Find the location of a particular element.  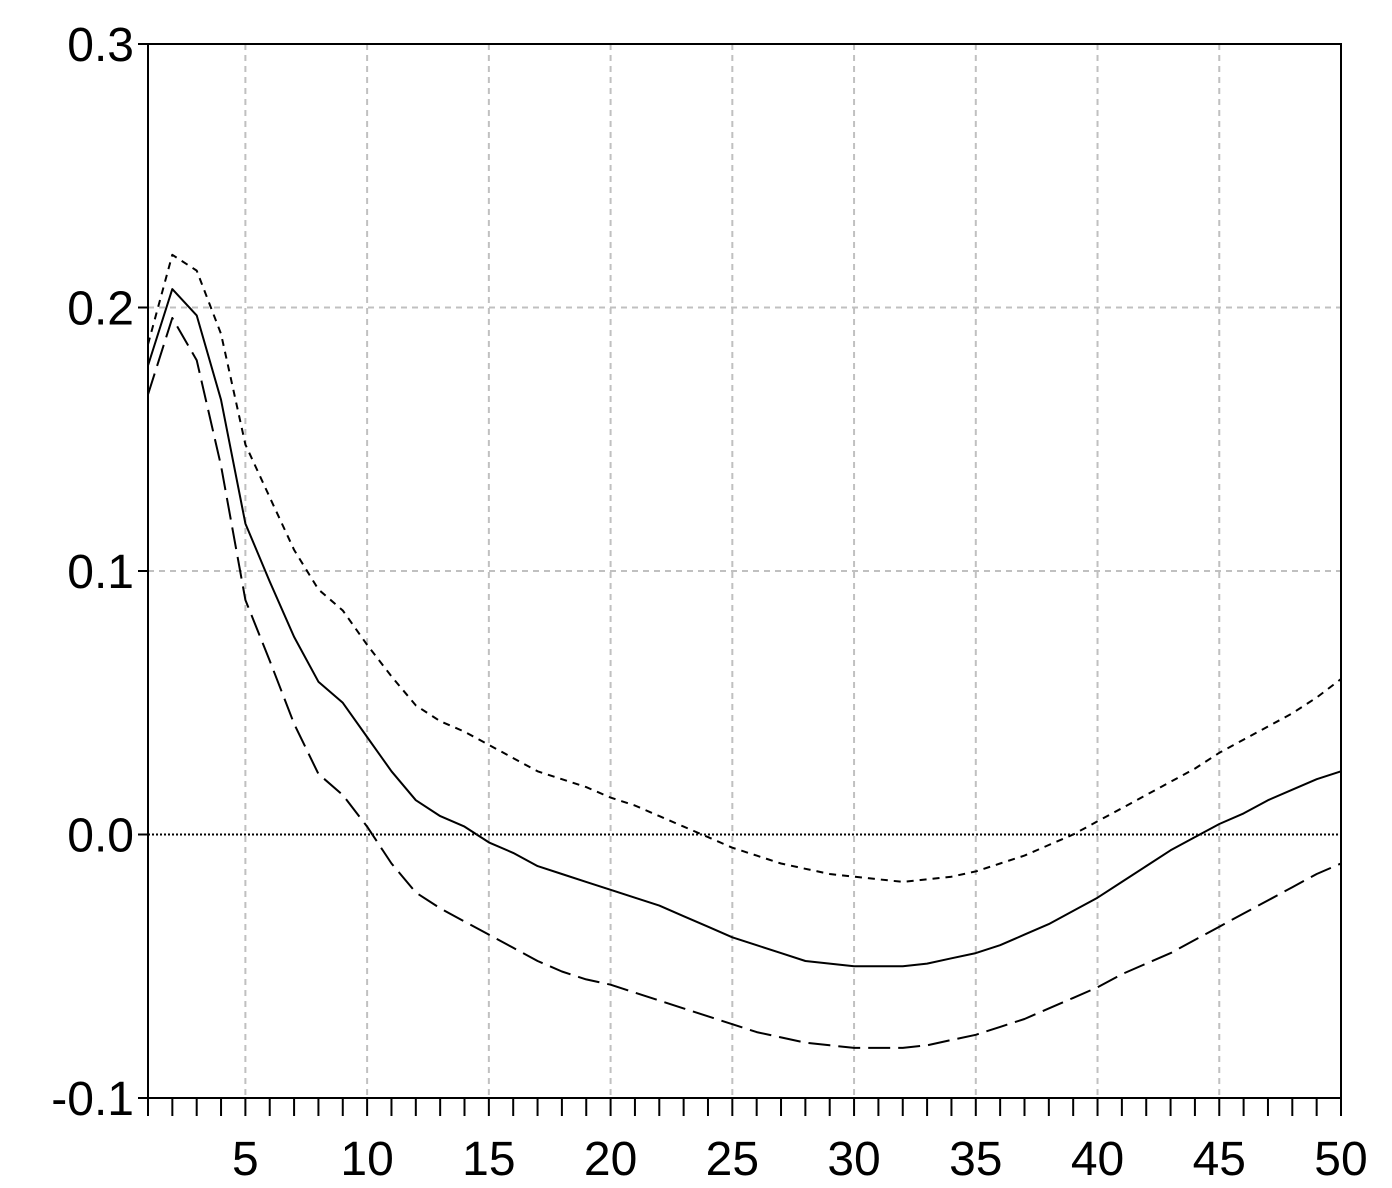

y-tick-label: -0.1 is located at coordinates (92, 1099).